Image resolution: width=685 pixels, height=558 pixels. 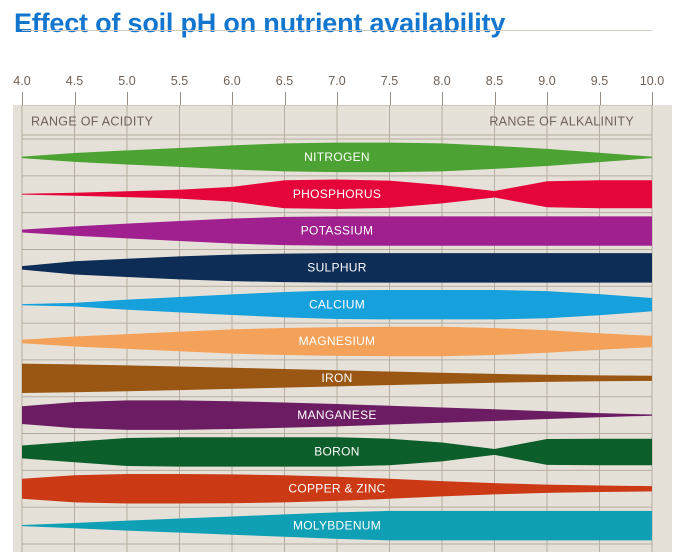 I want to click on axis-tick-label: 4.0, so click(x=22, y=81).